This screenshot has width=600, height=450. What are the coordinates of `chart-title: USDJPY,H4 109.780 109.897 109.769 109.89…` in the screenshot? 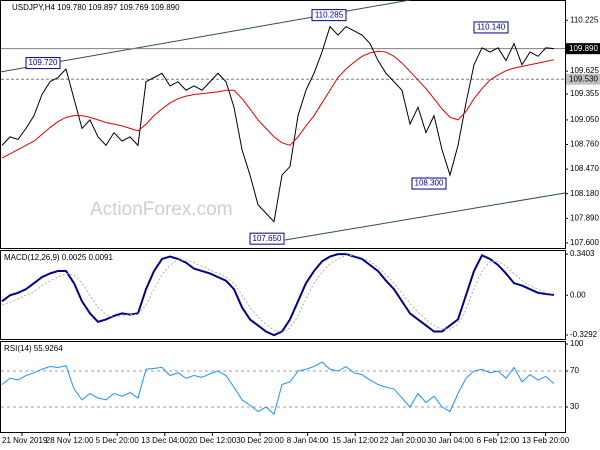 It's located at (96, 7).